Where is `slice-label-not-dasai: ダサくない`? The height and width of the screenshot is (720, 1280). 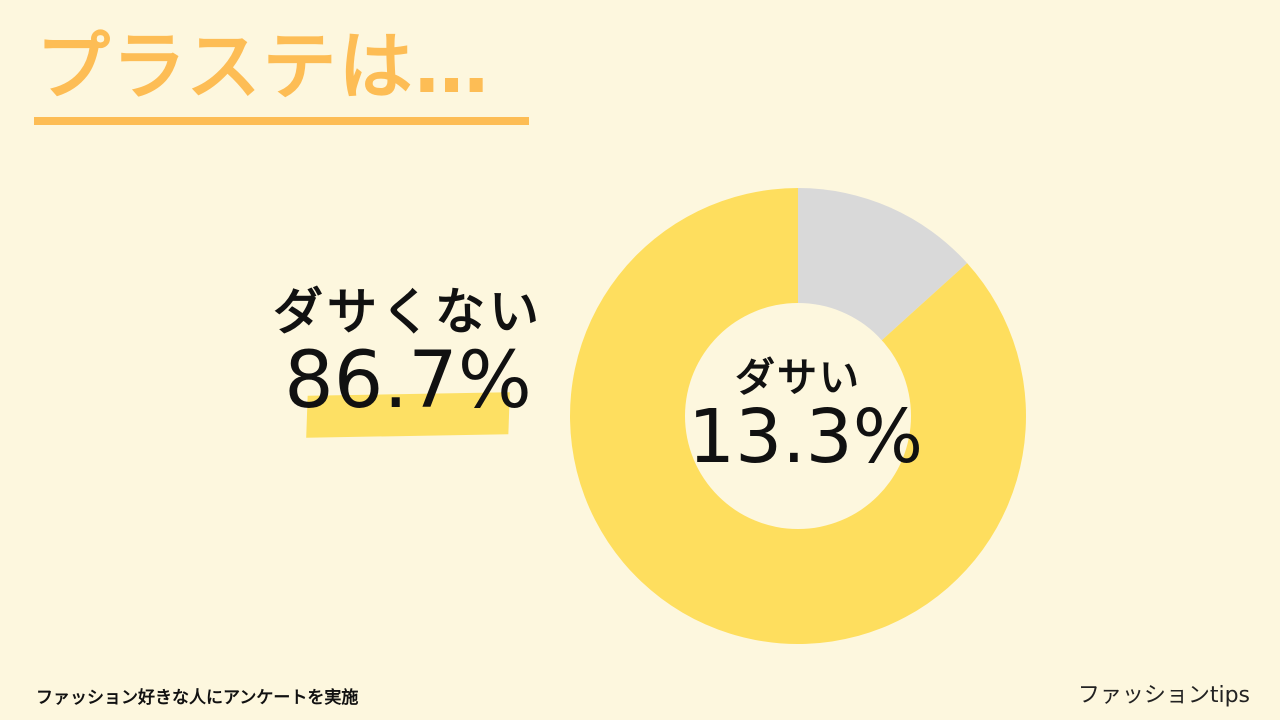
slice-label-not-dasai: ダサくない is located at coordinates (408, 312).